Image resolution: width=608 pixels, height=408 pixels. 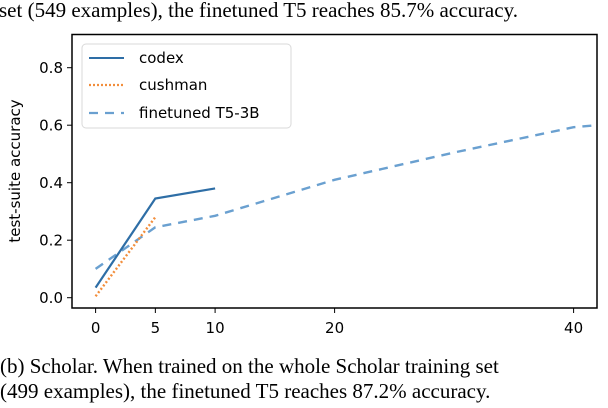 I want to click on legend: codex cushman finetuned T5-3B, so click(x=186, y=86).